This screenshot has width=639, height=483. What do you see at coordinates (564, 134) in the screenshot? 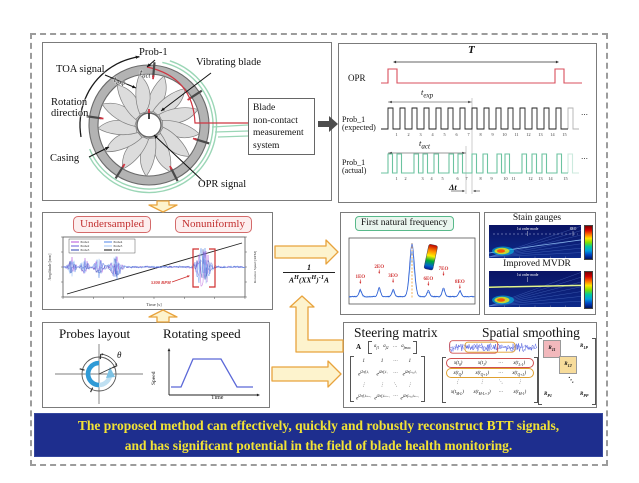
I see `svg-text: 15` at bounding box center [564, 134].